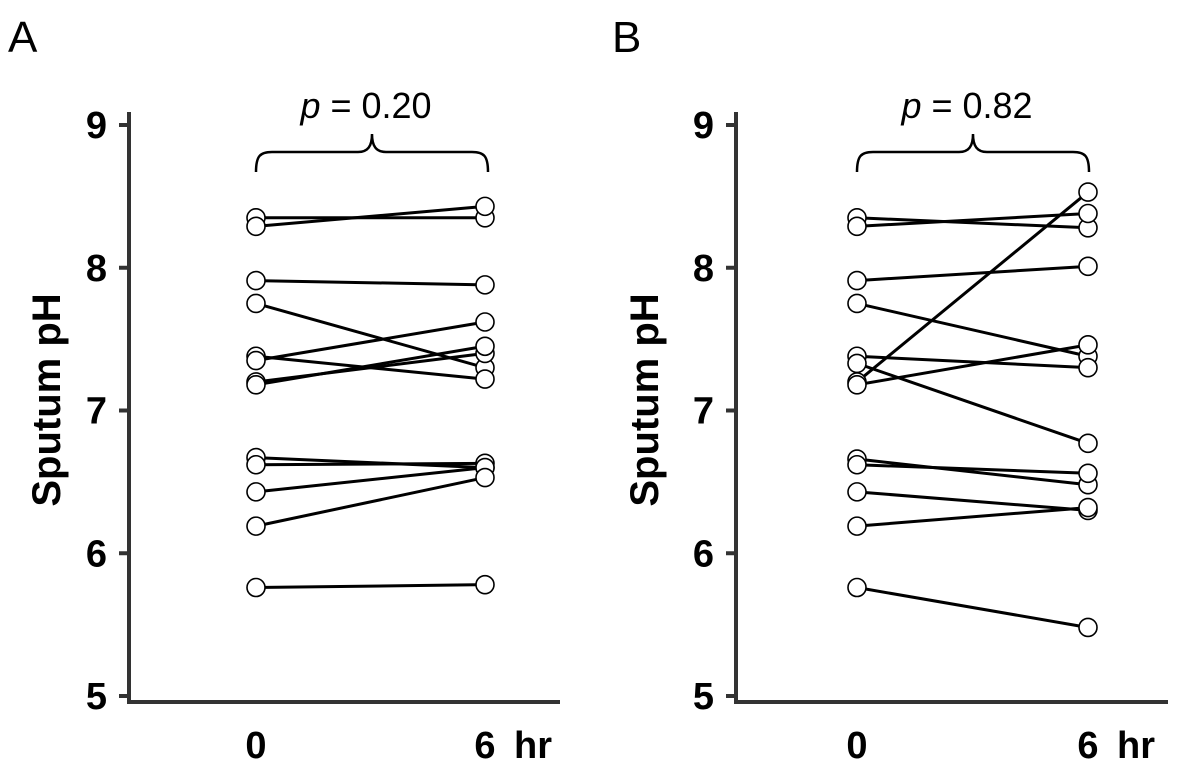 The height and width of the screenshot is (771, 1200). I want to click on p-value-label: p = 0.82, so click(966, 105).